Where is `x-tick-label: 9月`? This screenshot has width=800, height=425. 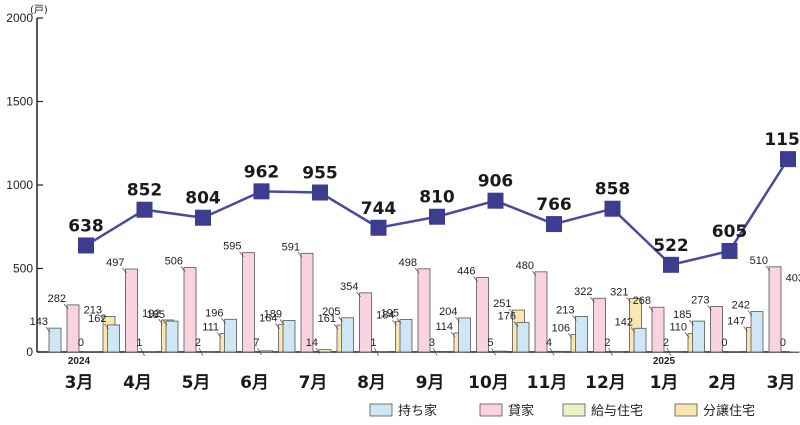 x-tick-label: 9月 is located at coordinates (430, 383).